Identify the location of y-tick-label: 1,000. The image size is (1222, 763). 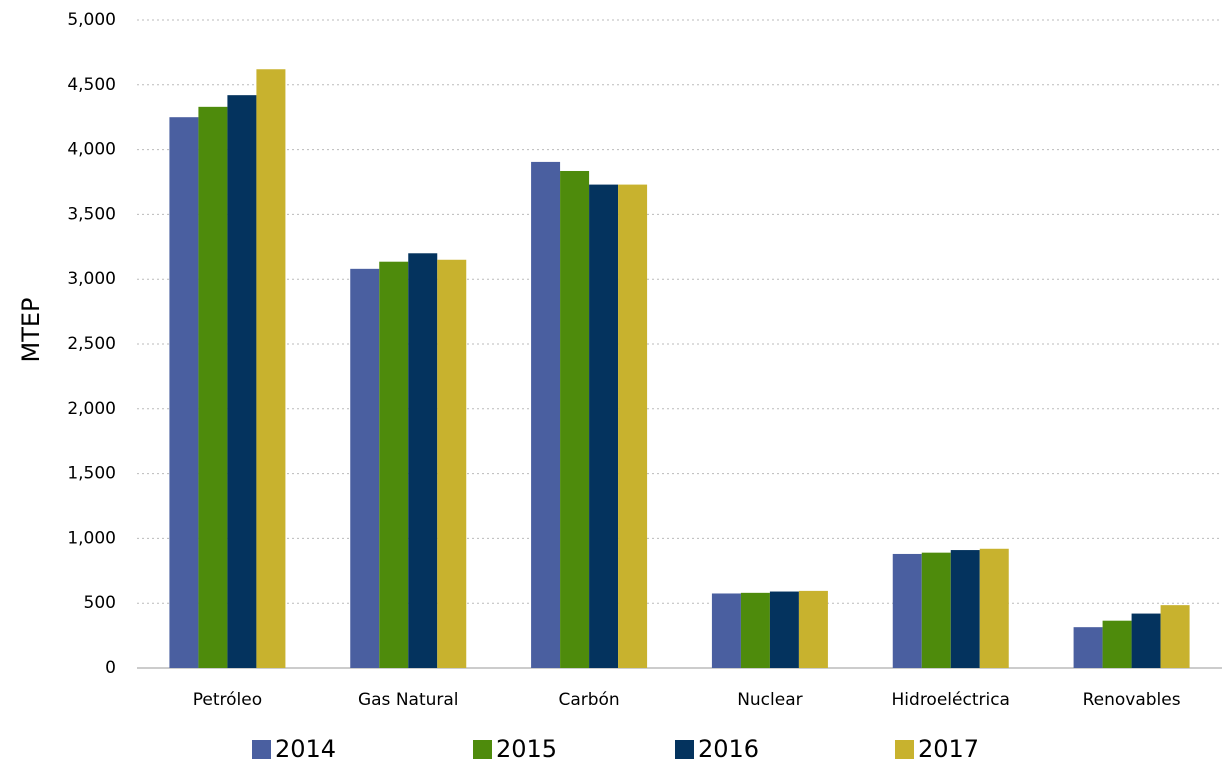
(91, 538).